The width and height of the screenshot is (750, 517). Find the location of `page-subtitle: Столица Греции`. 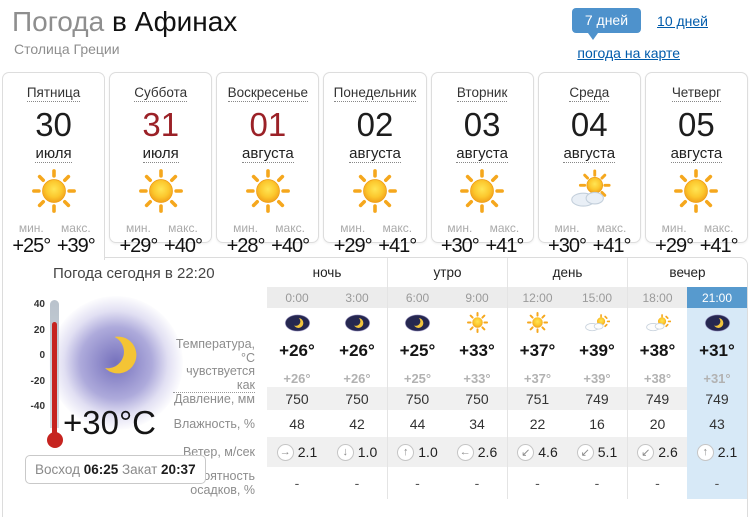

page-subtitle: Столица Греции is located at coordinates (67, 49).